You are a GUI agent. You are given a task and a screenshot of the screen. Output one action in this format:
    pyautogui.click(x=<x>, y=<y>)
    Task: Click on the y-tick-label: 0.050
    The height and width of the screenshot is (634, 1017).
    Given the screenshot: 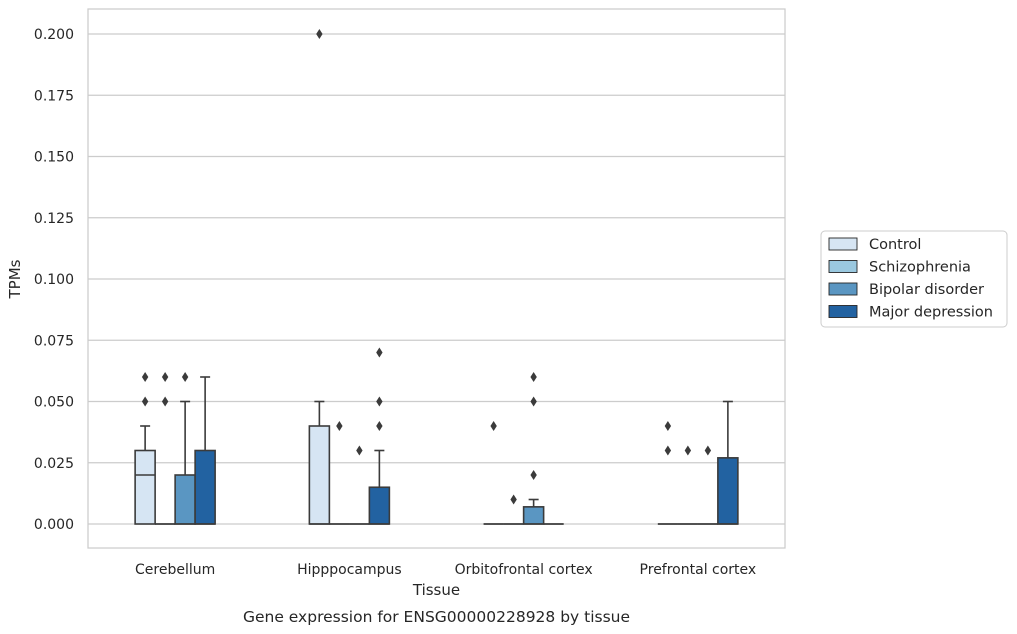 What is the action you would take?
    pyautogui.click(x=54, y=403)
    